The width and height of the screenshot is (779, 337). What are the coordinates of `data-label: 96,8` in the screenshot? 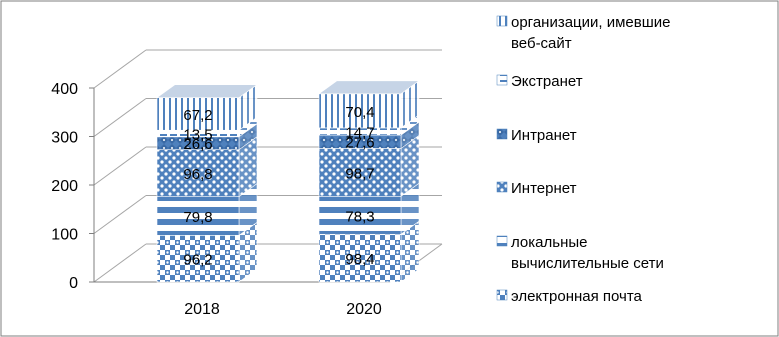 It's located at (197, 174).